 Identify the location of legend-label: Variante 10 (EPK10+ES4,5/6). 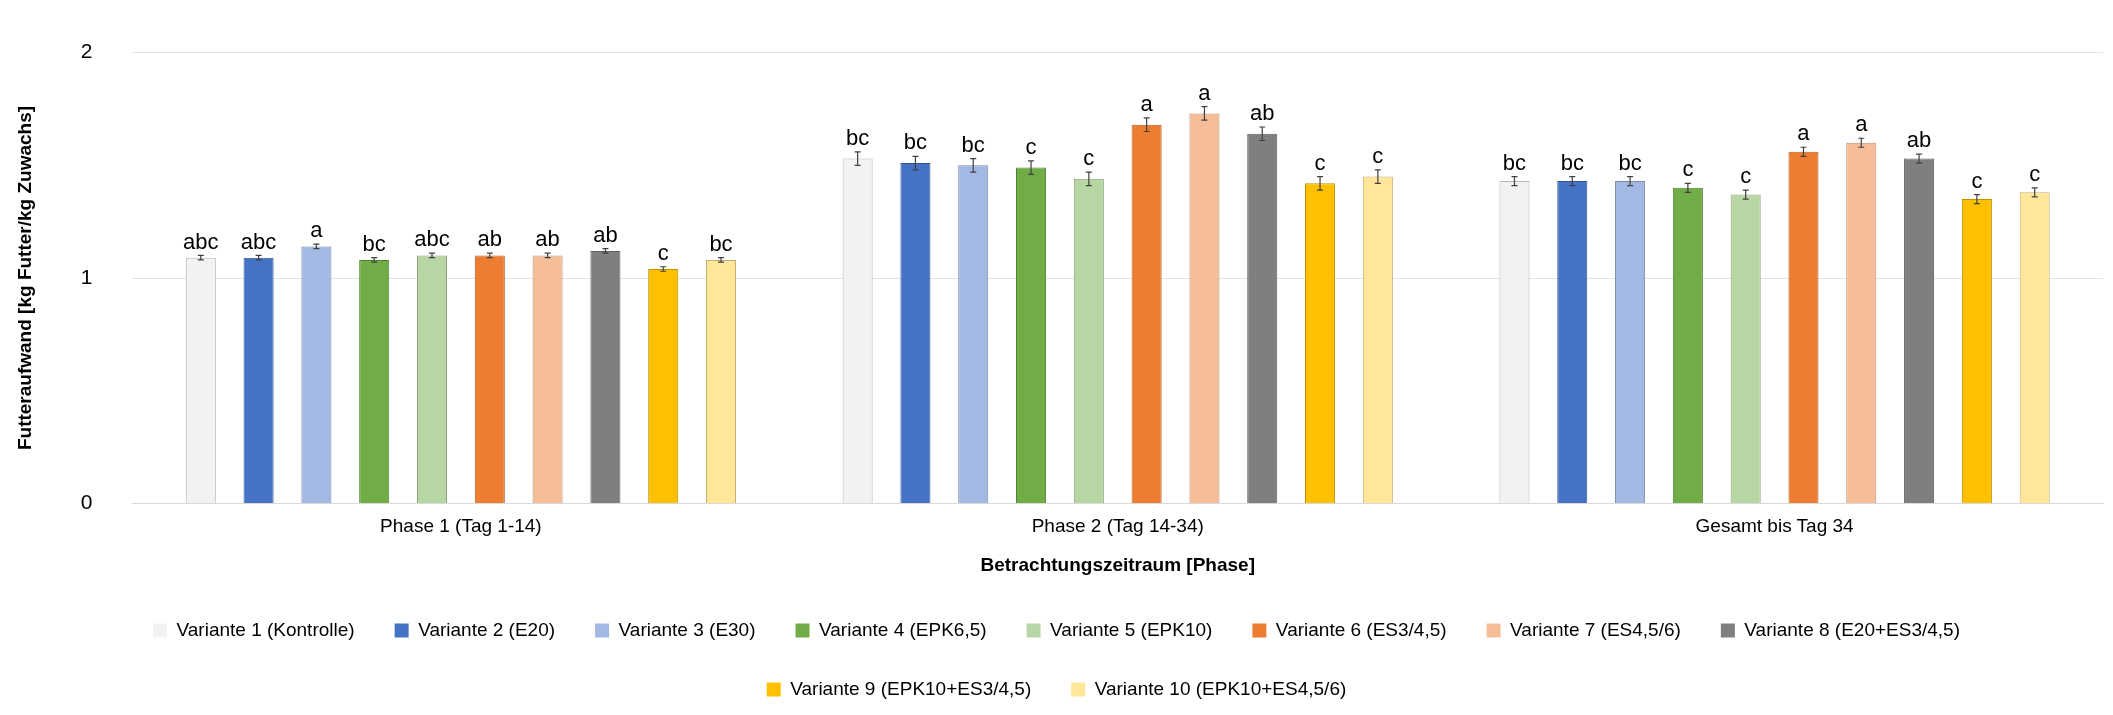
(1220, 688).